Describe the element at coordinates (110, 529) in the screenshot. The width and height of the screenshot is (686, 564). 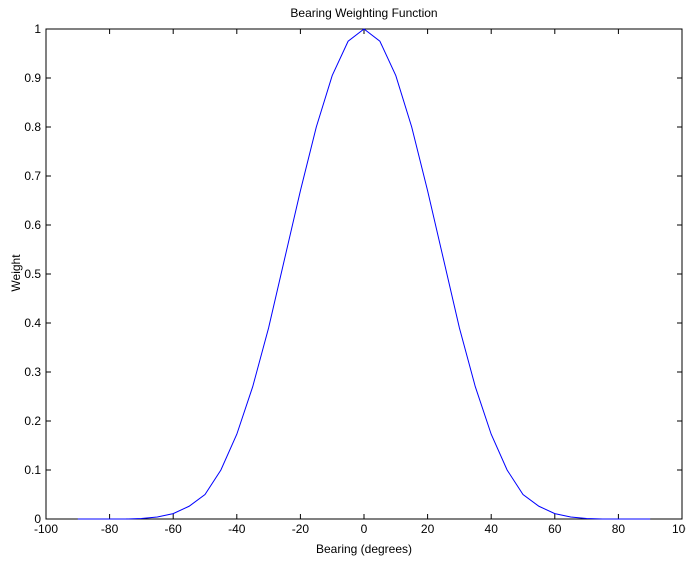
I see `x-tick-label: -80` at that location.